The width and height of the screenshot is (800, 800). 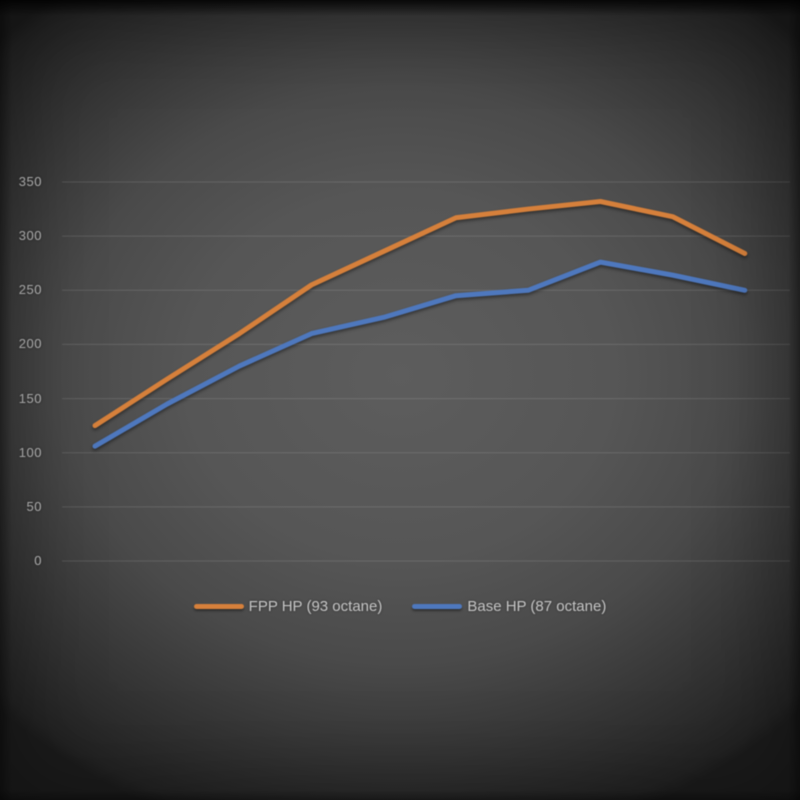 I want to click on chart-legend: FPP HP (93 octane) Base HP (87 octane), so click(x=400, y=606).